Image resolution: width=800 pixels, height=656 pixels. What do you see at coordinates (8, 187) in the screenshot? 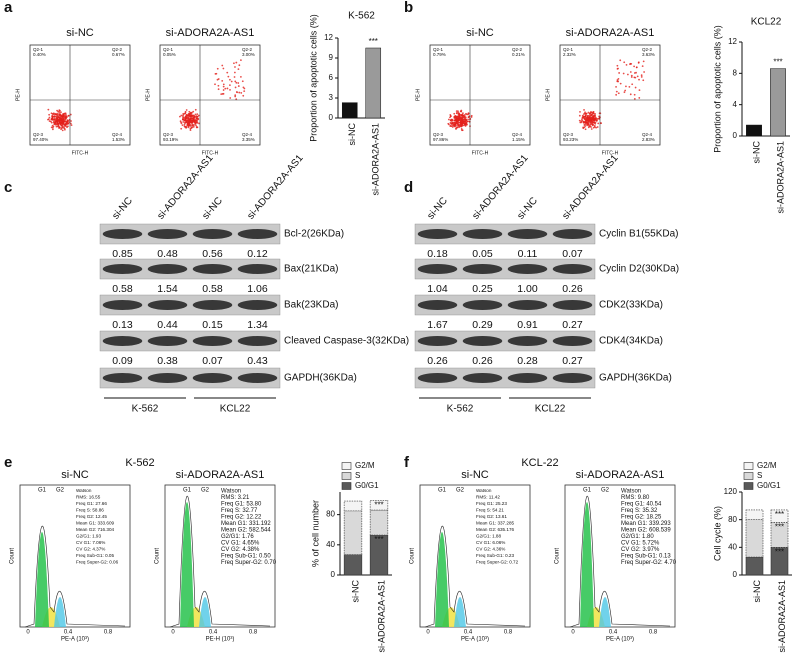
I see `panel-label: c` at bounding box center [8, 187].